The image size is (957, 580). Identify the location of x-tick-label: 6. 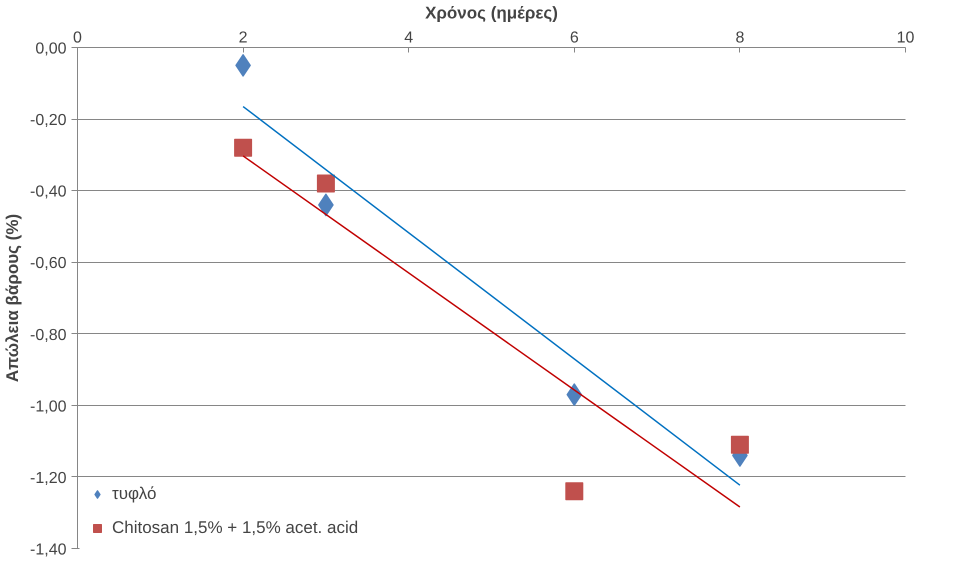
(574, 38).